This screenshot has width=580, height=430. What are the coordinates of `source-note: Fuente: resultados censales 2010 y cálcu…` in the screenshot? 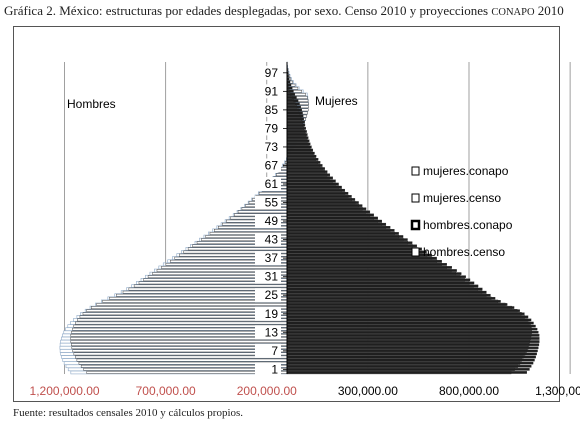 It's located at (128, 413).